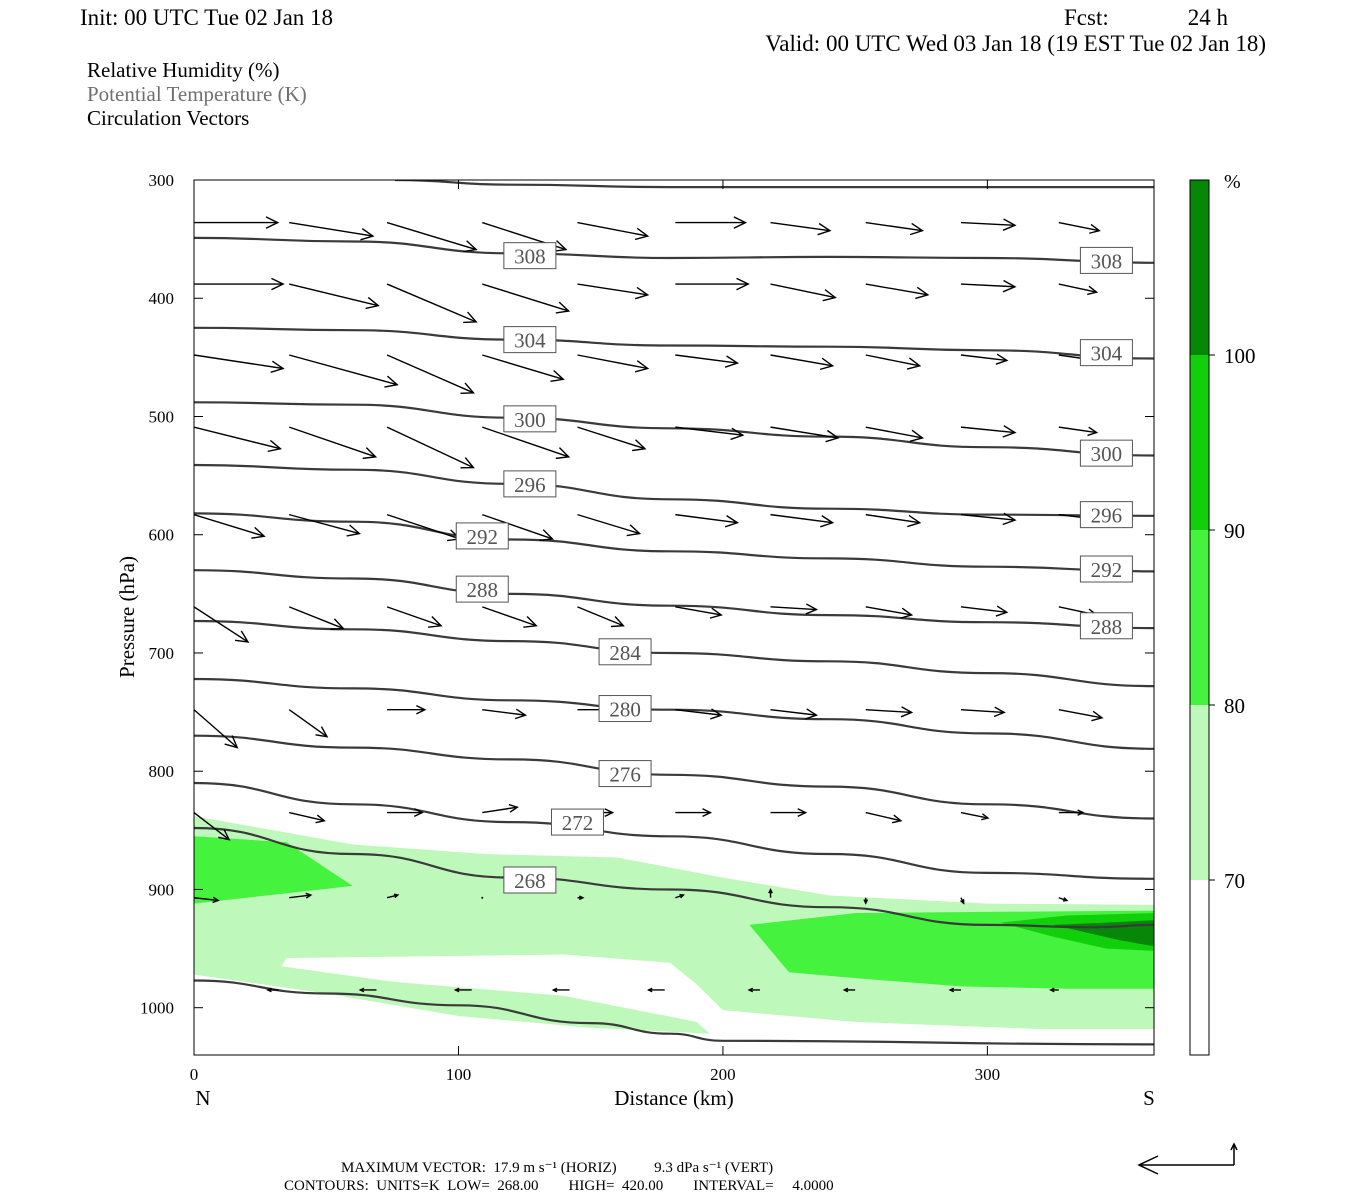 The width and height of the screenshot is (1350, 1200). Describe the element at coordinates (197, 94) in the screenshot. I see `field-theta-label: Potential Temperature (K)` at that location.